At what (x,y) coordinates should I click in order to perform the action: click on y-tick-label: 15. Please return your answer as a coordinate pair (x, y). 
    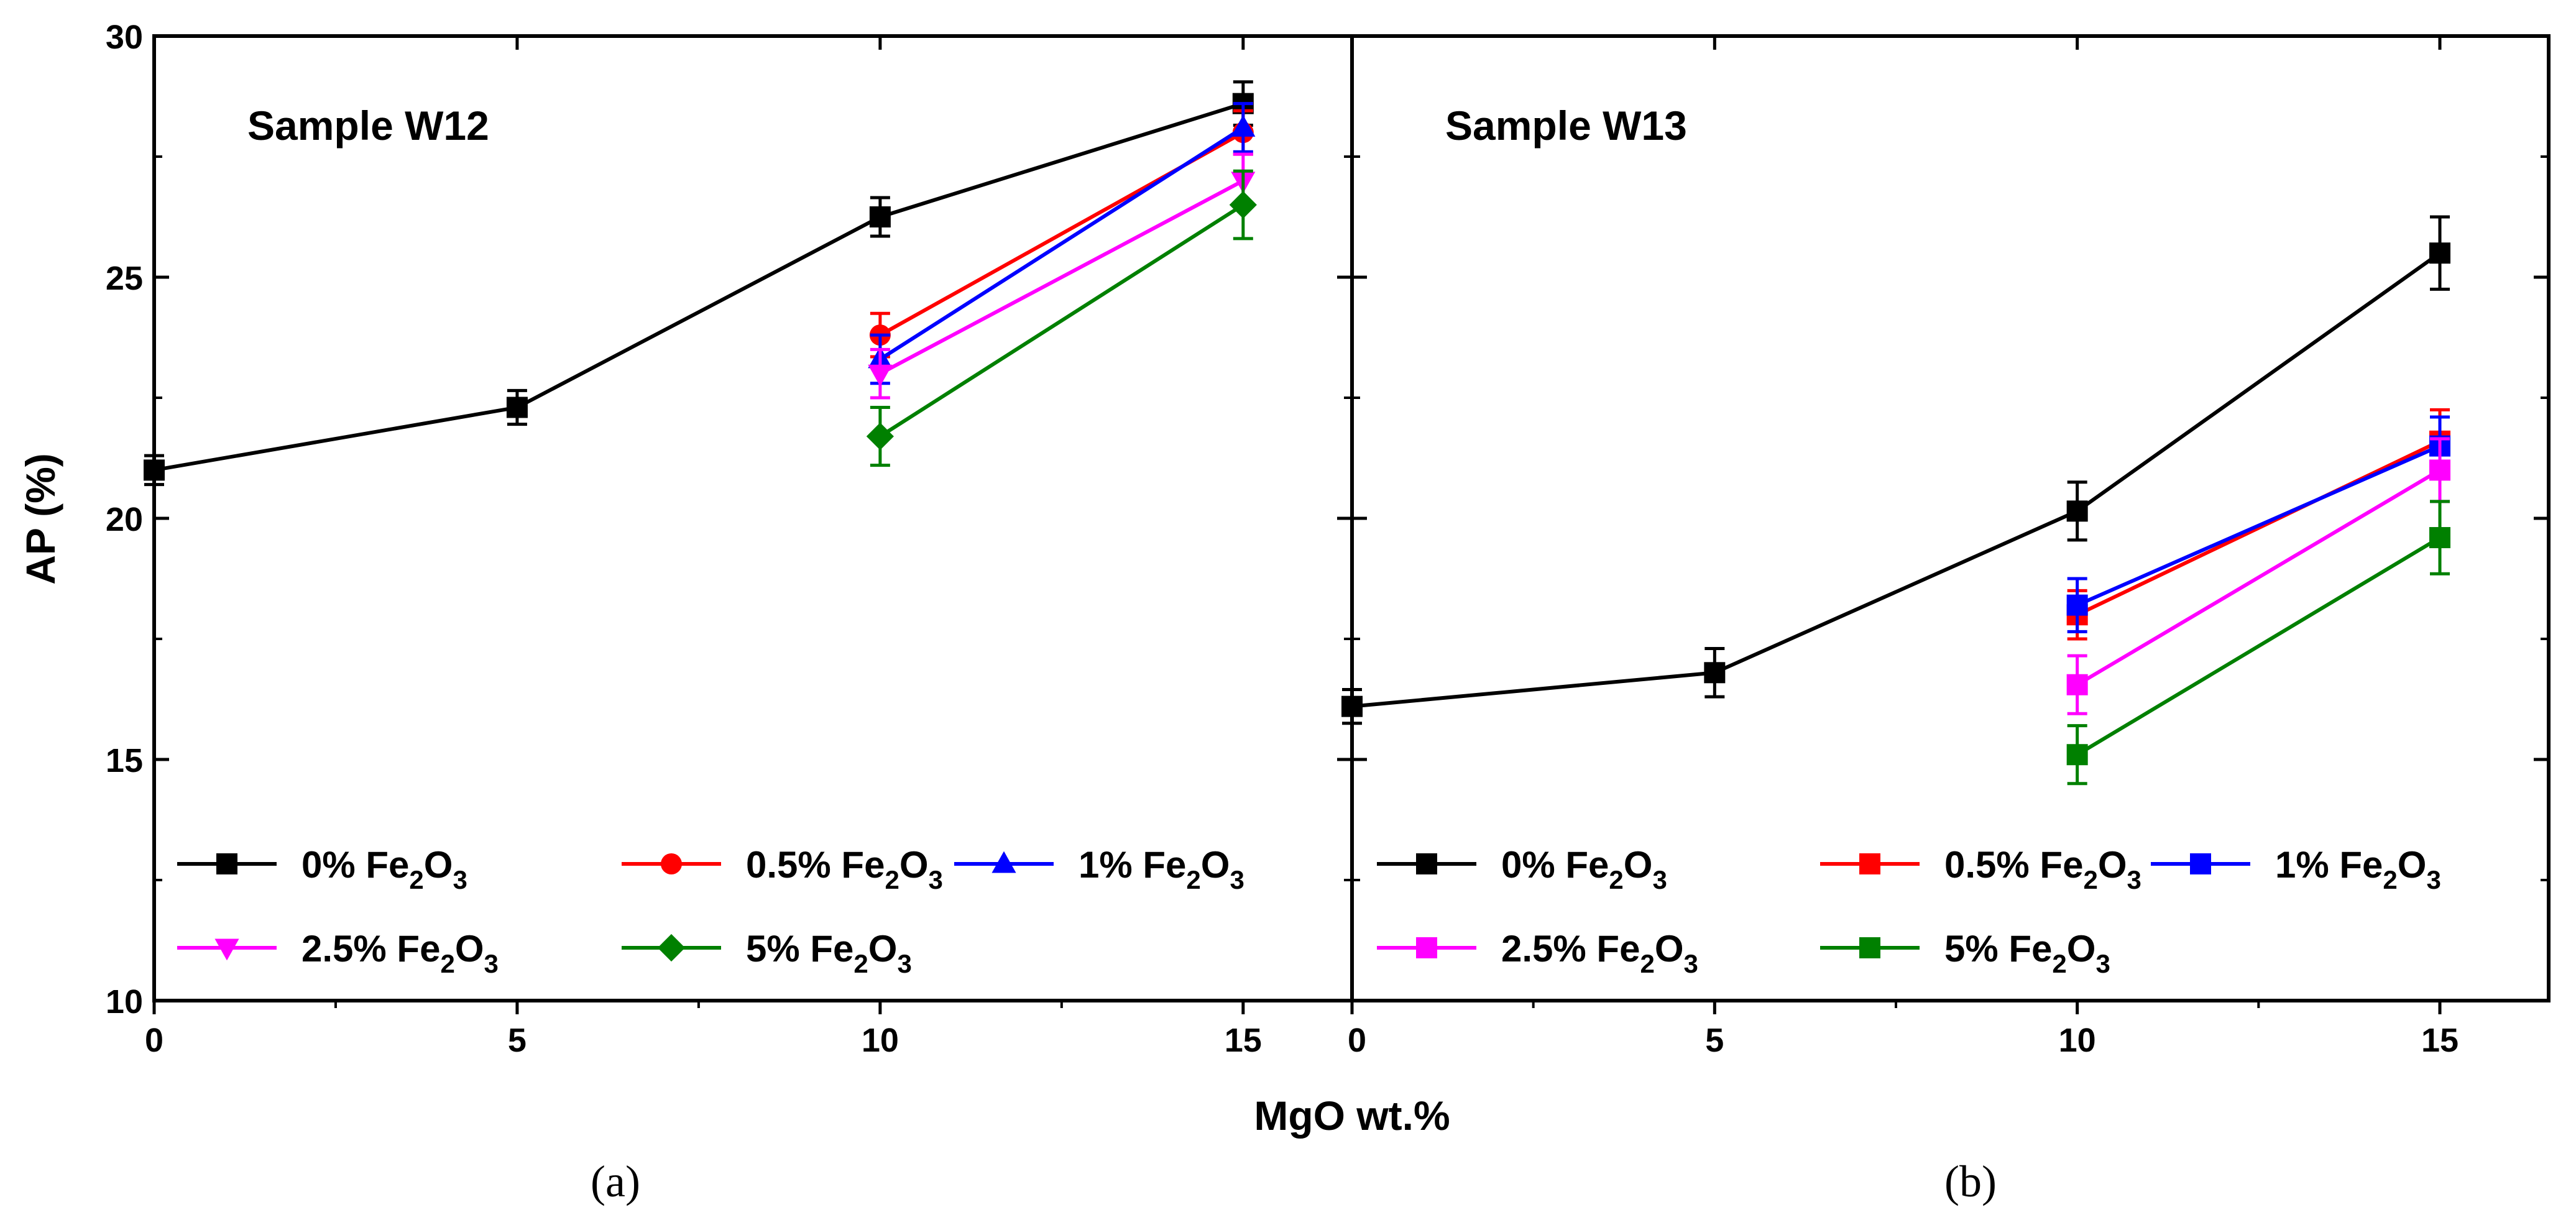
    Looking at the image, I should click on (124, 760).